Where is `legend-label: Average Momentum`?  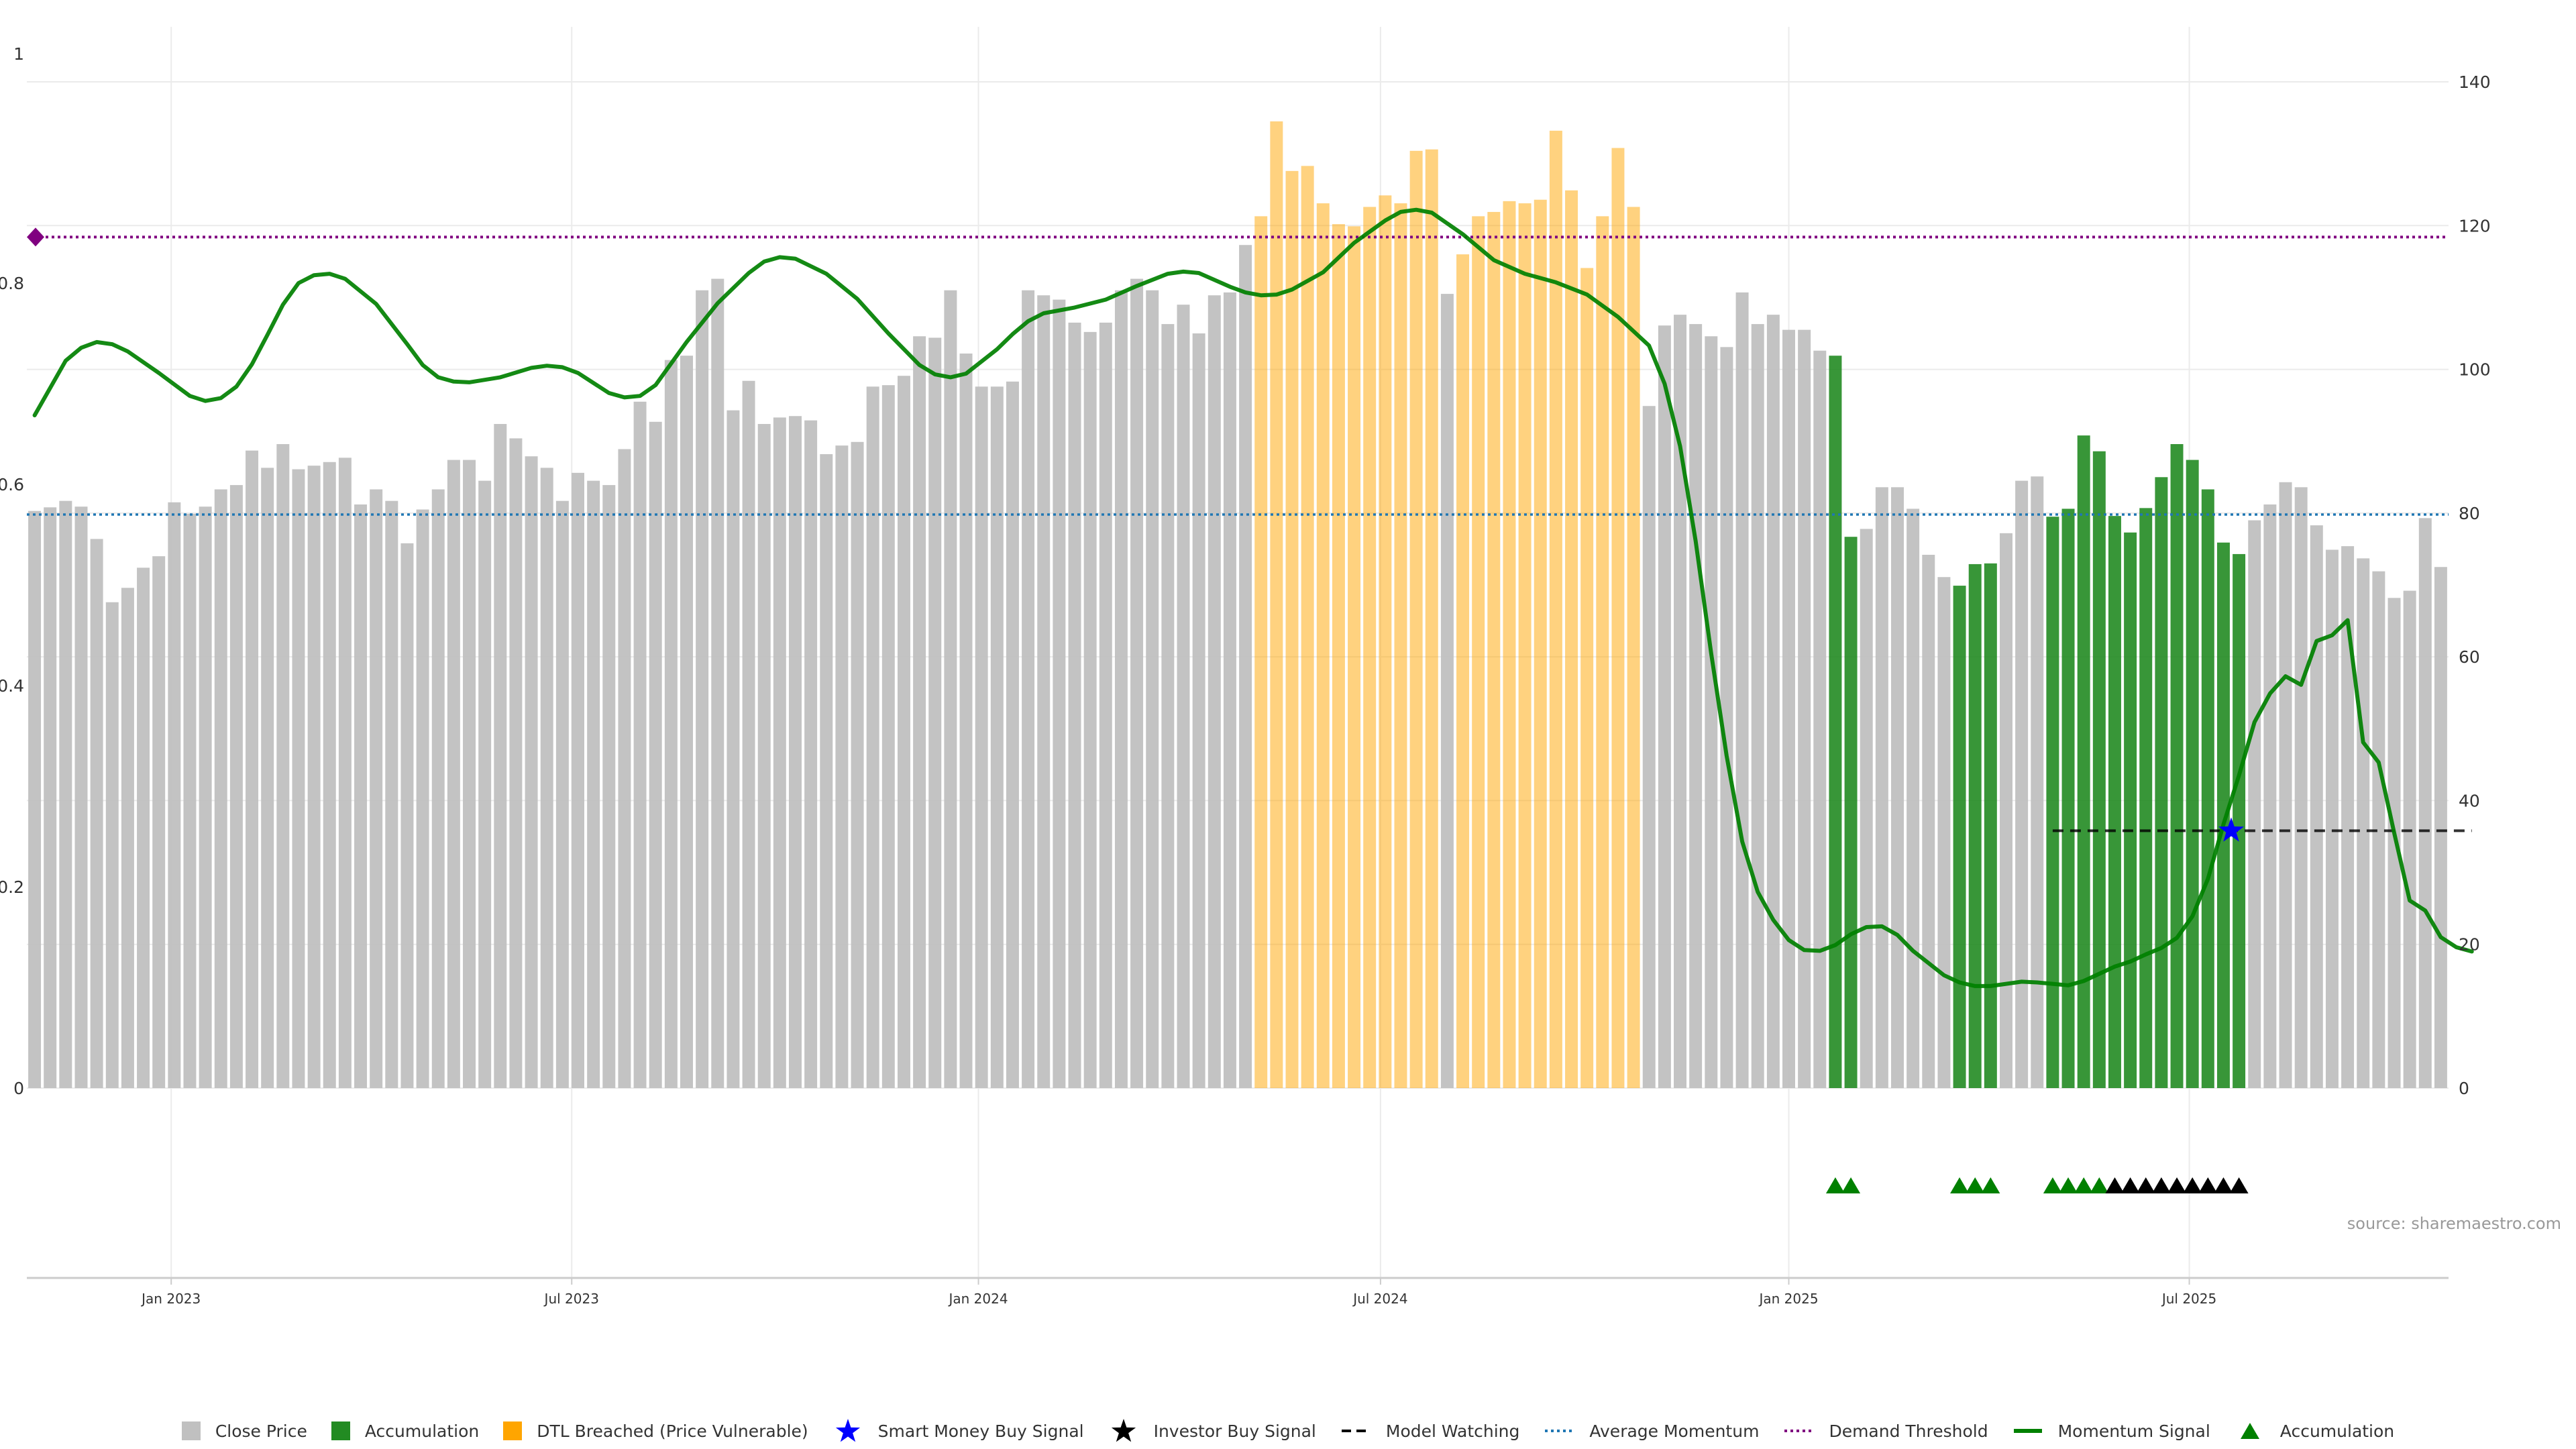
legend-label: Average Momentum is located at coordinates (1674, 1431).